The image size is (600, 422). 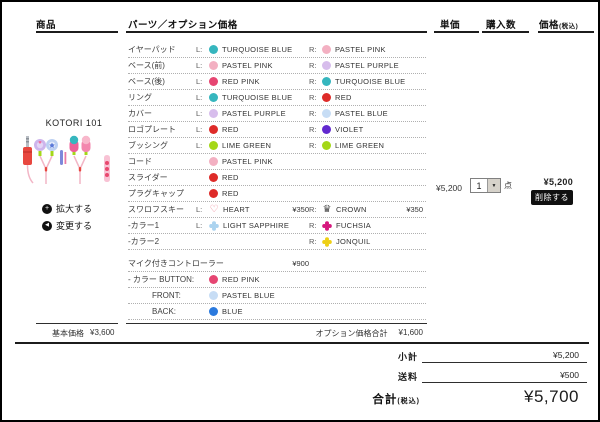 What do you see at coordinates (74, 209) in the screenshot?
I see `enlarge-button-label: 拡大する` at bounding box center [74, 209].